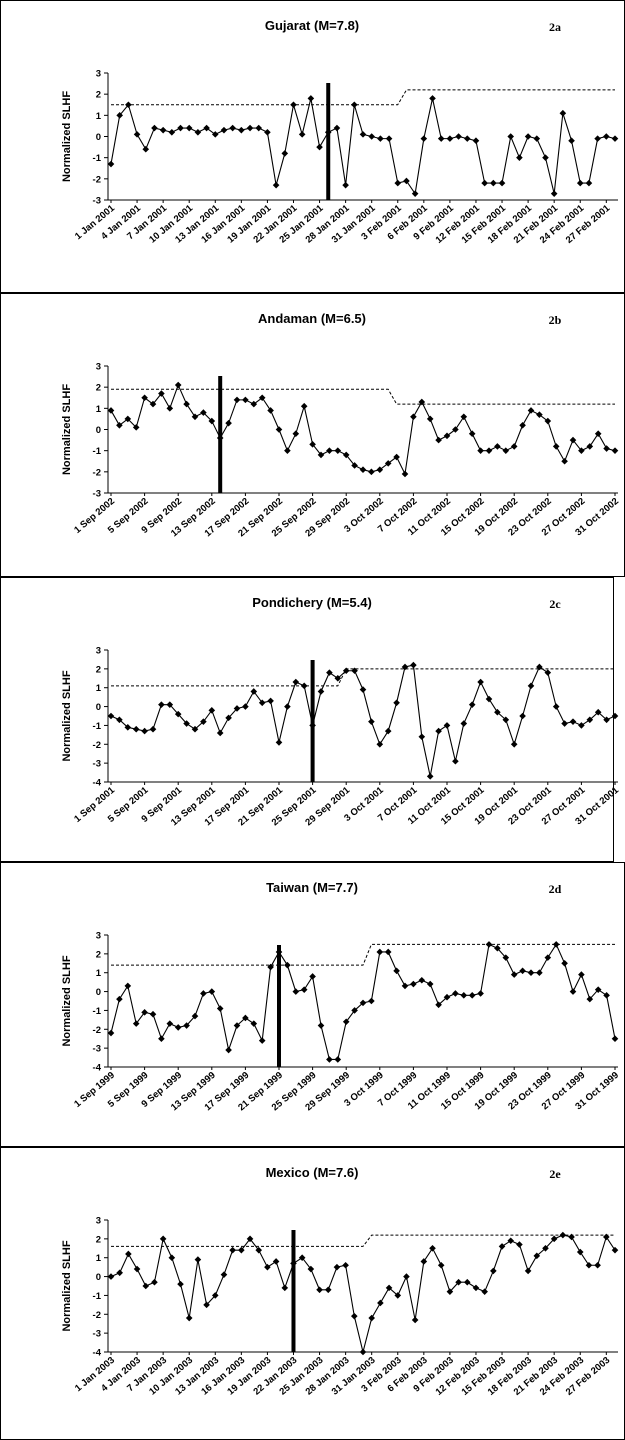  What do you see at coordinates (555, 320) in the screenshot?
I see `panel-tag: 2b` at bounding box center [555, 320].